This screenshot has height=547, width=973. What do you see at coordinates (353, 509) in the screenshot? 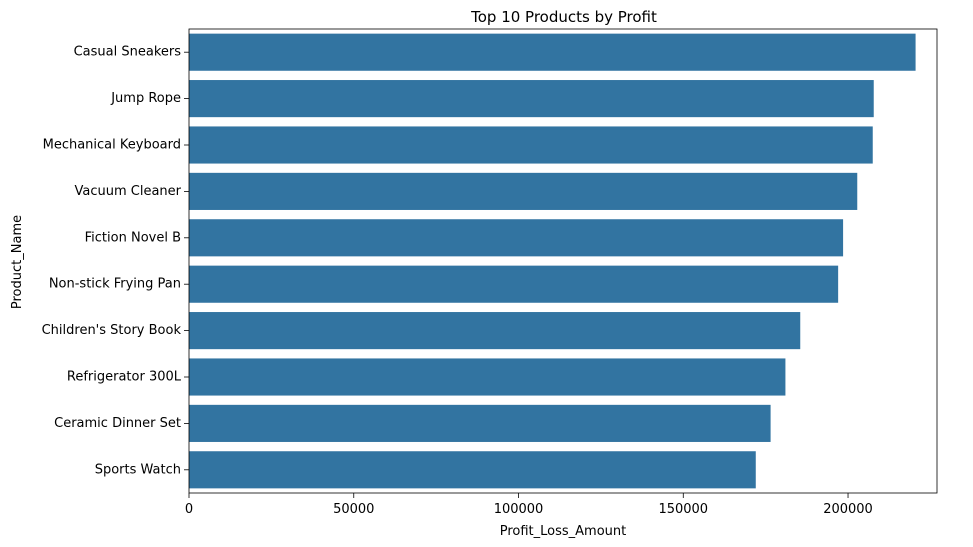
I see `x-tick-label: 50000` at bounding box center [353, 509].